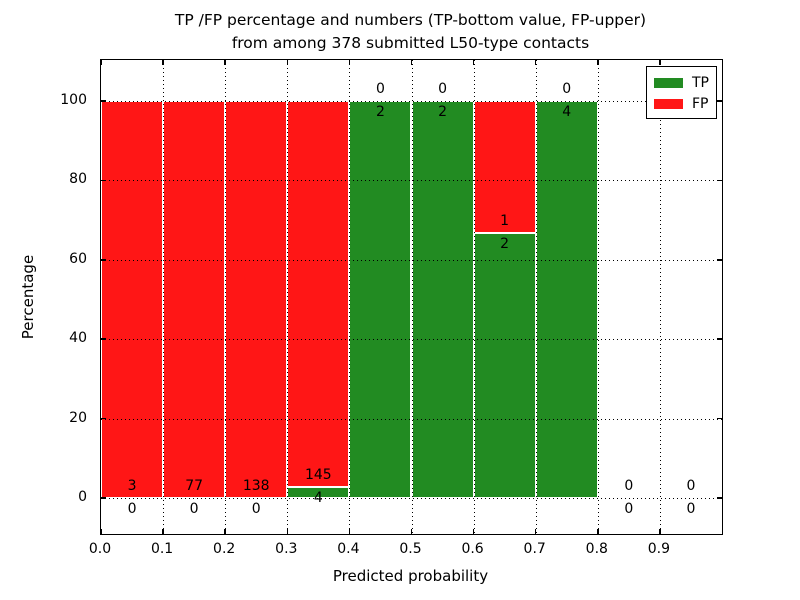 The width and height of the screenshot is (800, 600). What do you see at coordinates (73, 100) in the screenshot?
I see `y-tick-label: 100` at bounding box center [73, 100].